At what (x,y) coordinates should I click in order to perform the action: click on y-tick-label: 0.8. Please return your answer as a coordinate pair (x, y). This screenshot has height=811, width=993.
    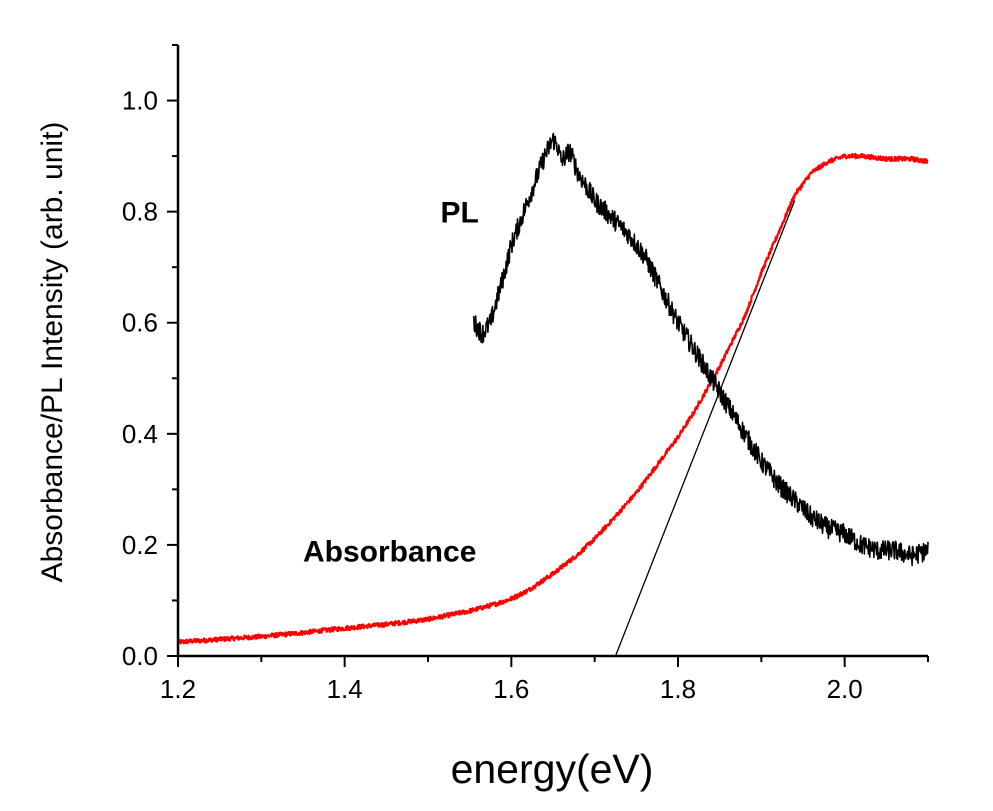
    Looking at the image, I should click on (140, 212).